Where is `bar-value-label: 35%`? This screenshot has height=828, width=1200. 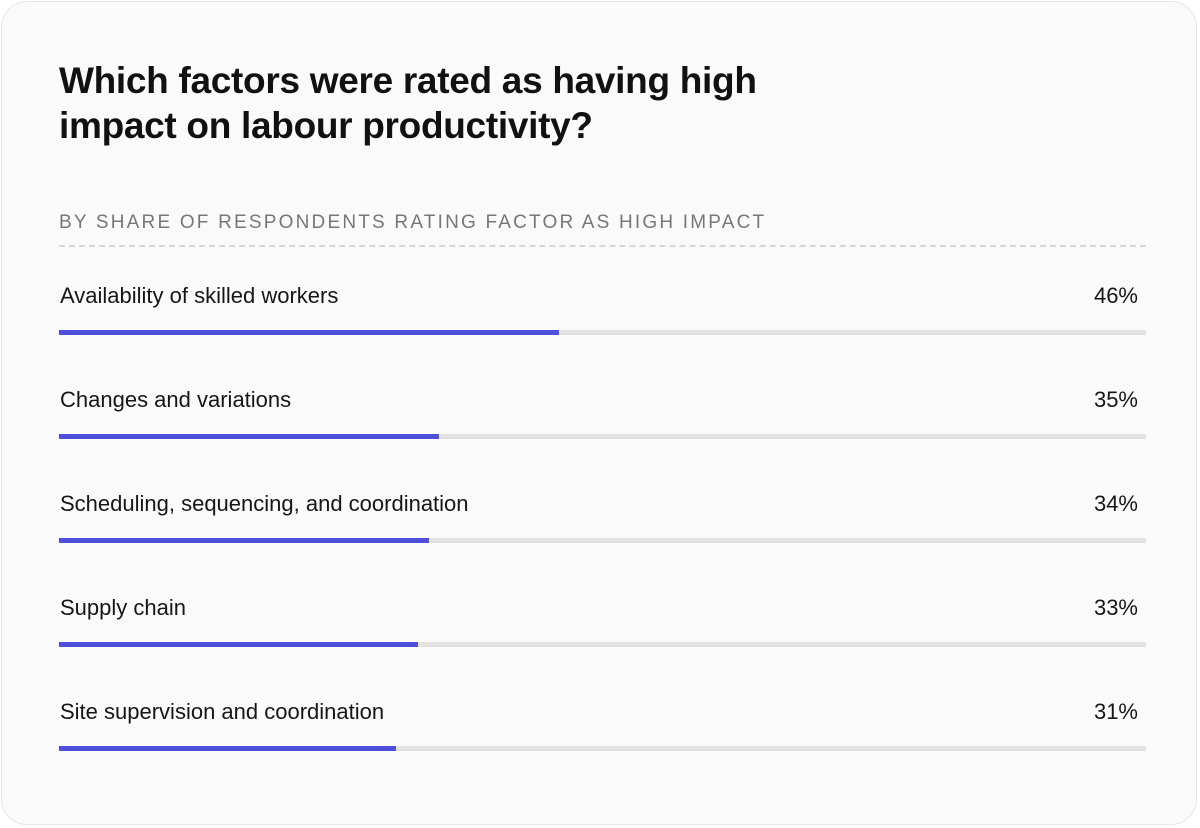
bar-value-label: 35% is located at coordinates (1115, 399).